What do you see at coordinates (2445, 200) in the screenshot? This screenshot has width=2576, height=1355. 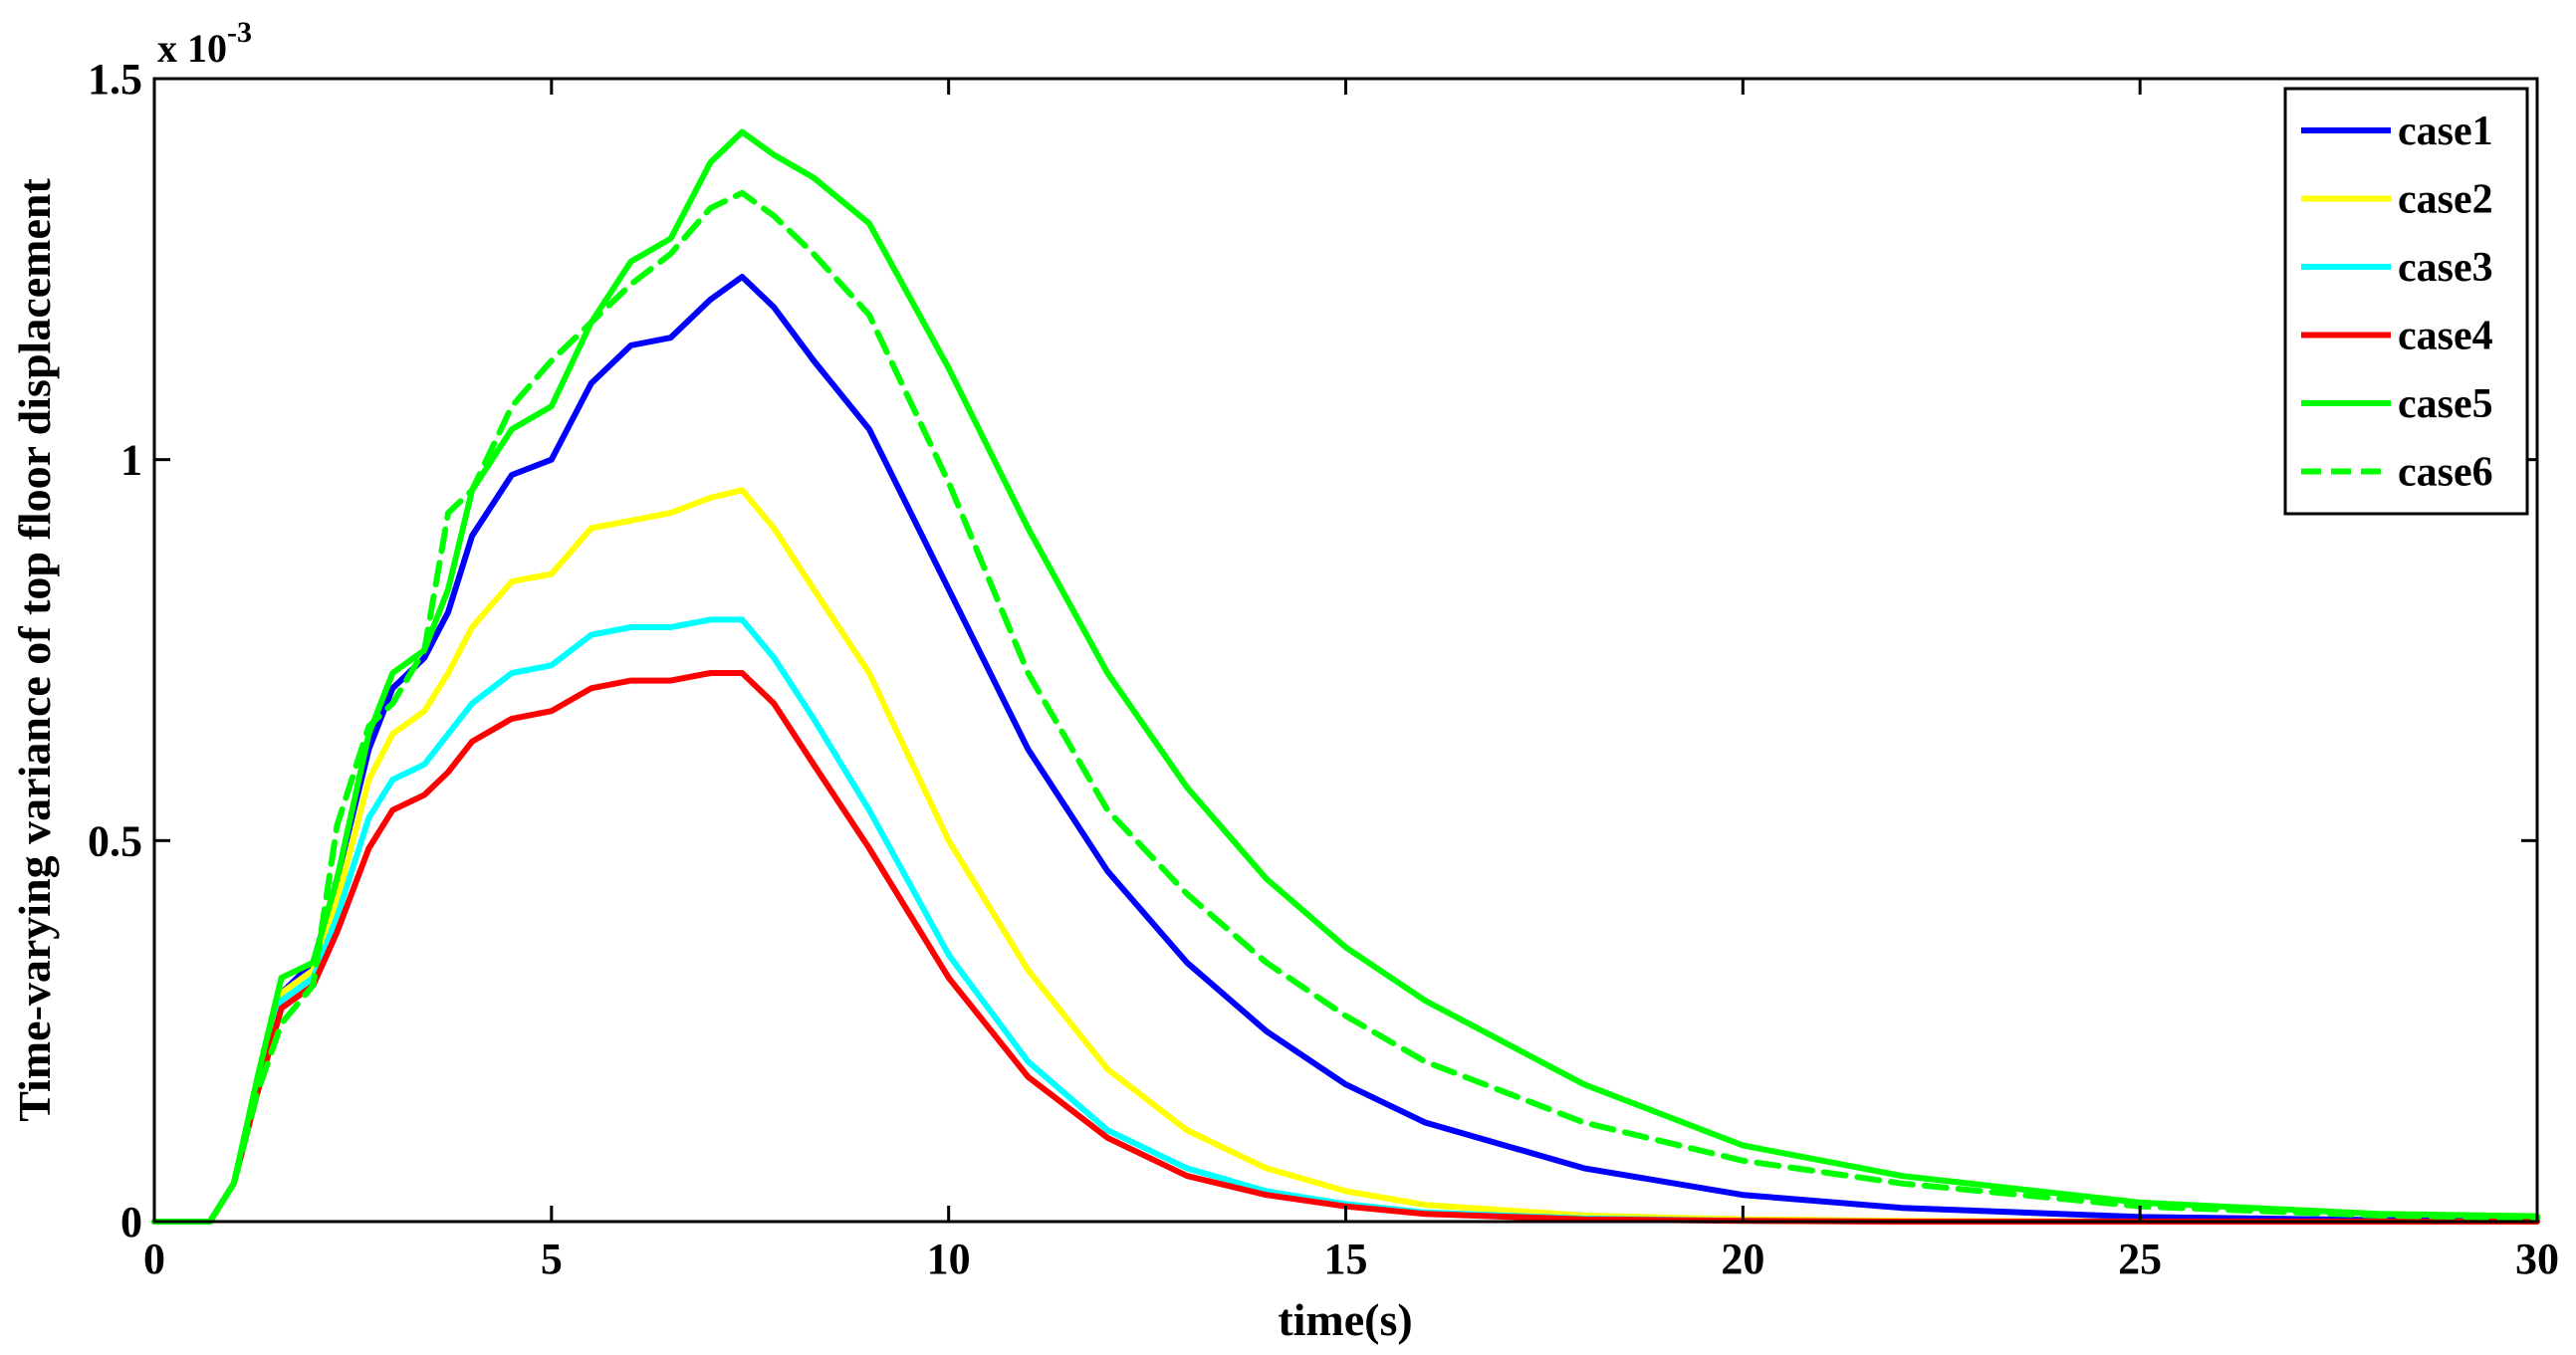 I see `legend-label-case2: case2` at bounding box center [2445, 200].